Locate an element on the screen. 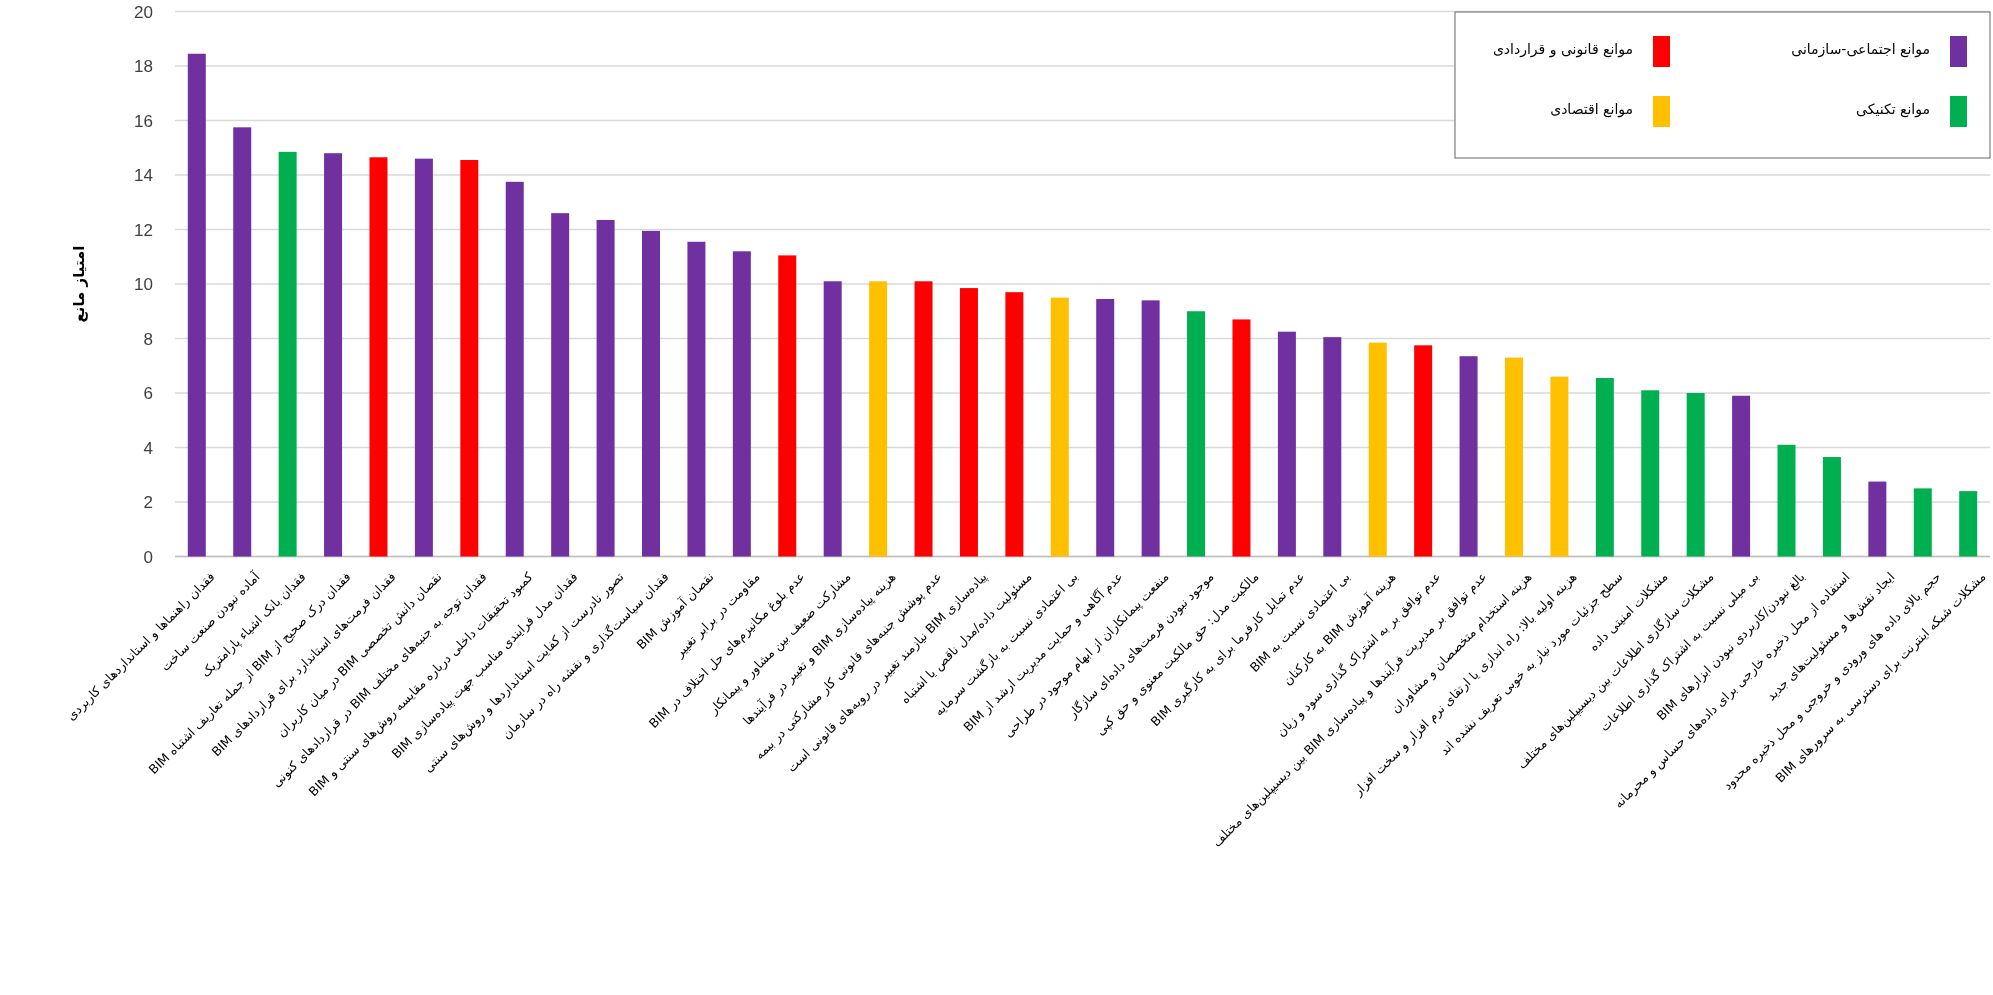  y-tick-label: 0 is located at coordinates (148, 557).